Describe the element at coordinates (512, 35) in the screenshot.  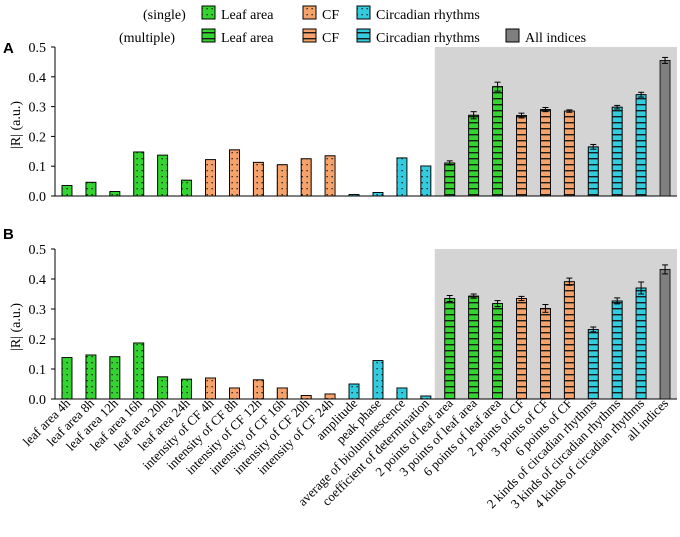
I see `legend-swatch-all-indices` at that location.